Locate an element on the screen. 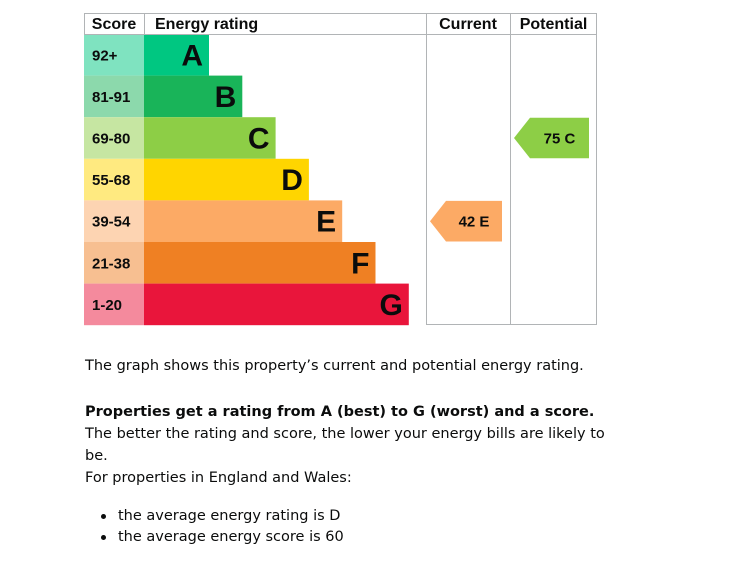 The image size is (737, 575). band-letter: C is located at coordinates (259, 139).